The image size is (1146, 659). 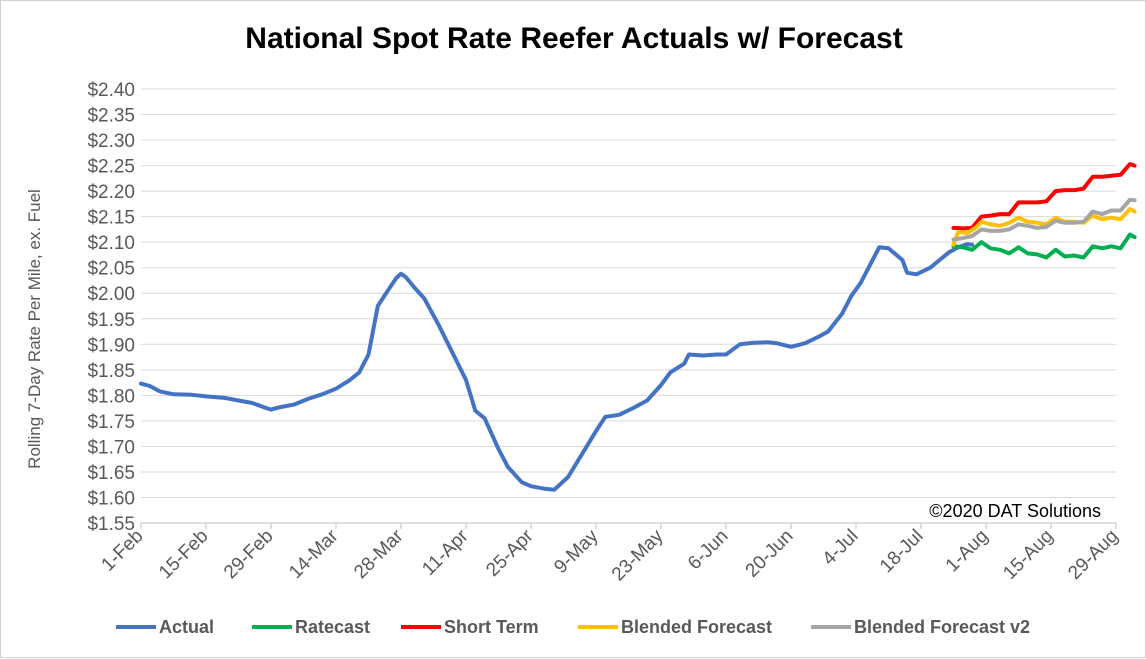 What do you see at coordinates (111, 90) in the screenshot?
I see `y-tick-label: $2.40` at bounding box center [111, 90].